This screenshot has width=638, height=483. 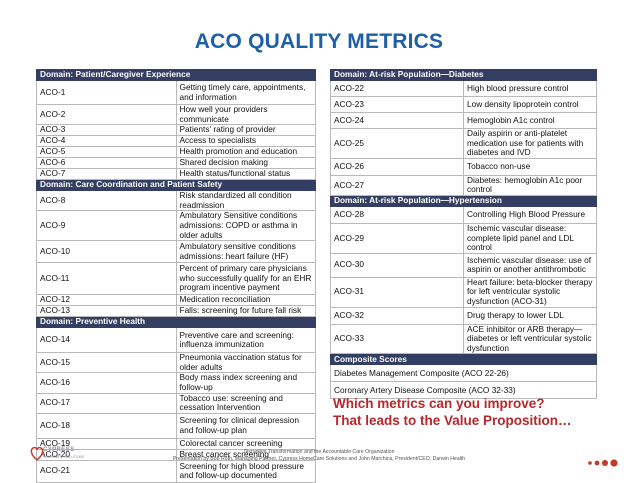 What do you see at coordinates (245, 383) in the screenshot?
I see `metric-description: Body mass index screening and follow-up` at bounding box center [245, 383].